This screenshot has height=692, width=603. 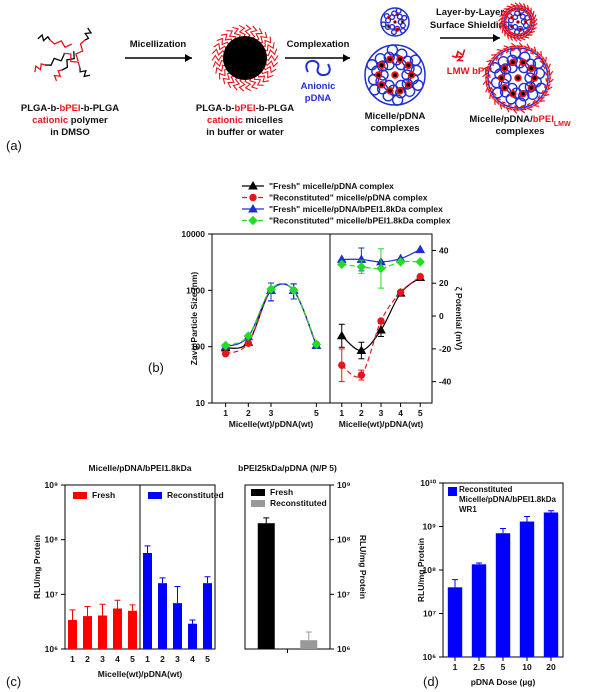 What do you see at coordinates (395, 116) in the screenshot?
I see `caption: Micelle/pDNA` at bounding box center [395, 116].